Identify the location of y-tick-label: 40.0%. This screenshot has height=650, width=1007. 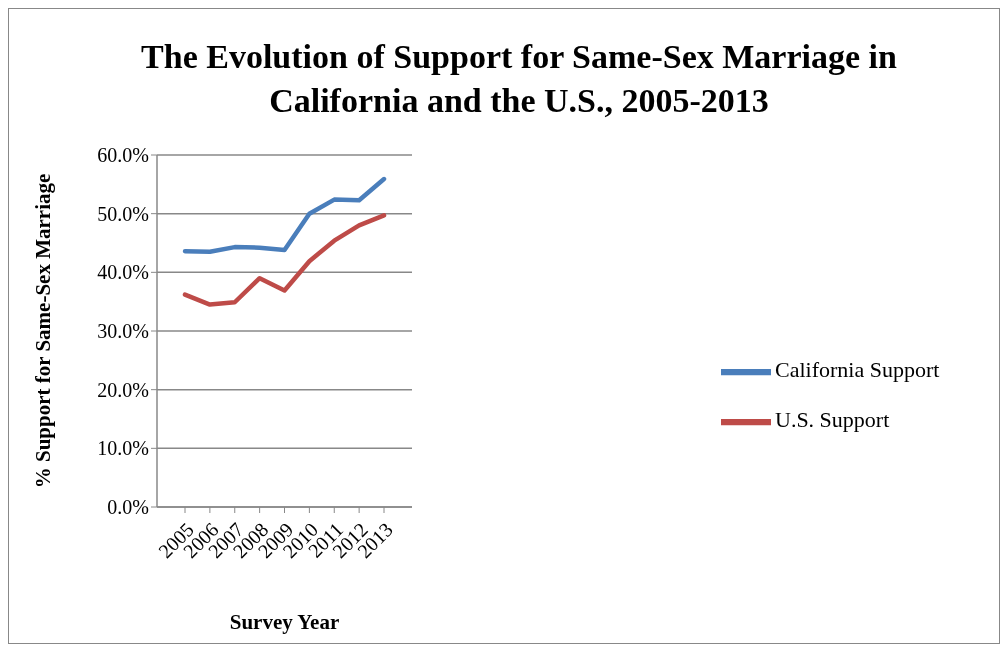
(123, 272).